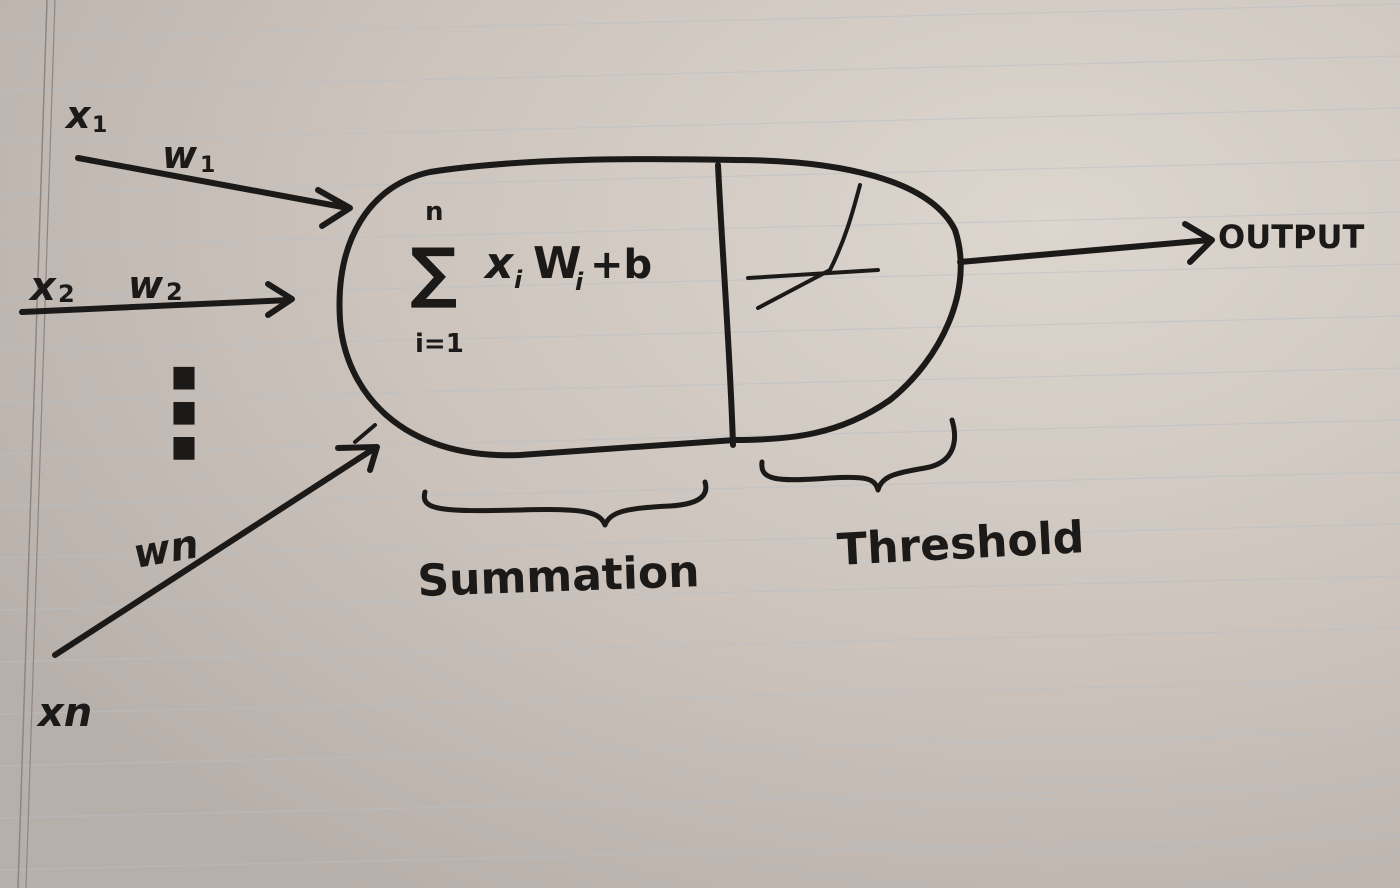 Image resolution: width=1400 pixels, height=888 pixels. I want to click on arrow-x1-shaft, so click(213, 183).